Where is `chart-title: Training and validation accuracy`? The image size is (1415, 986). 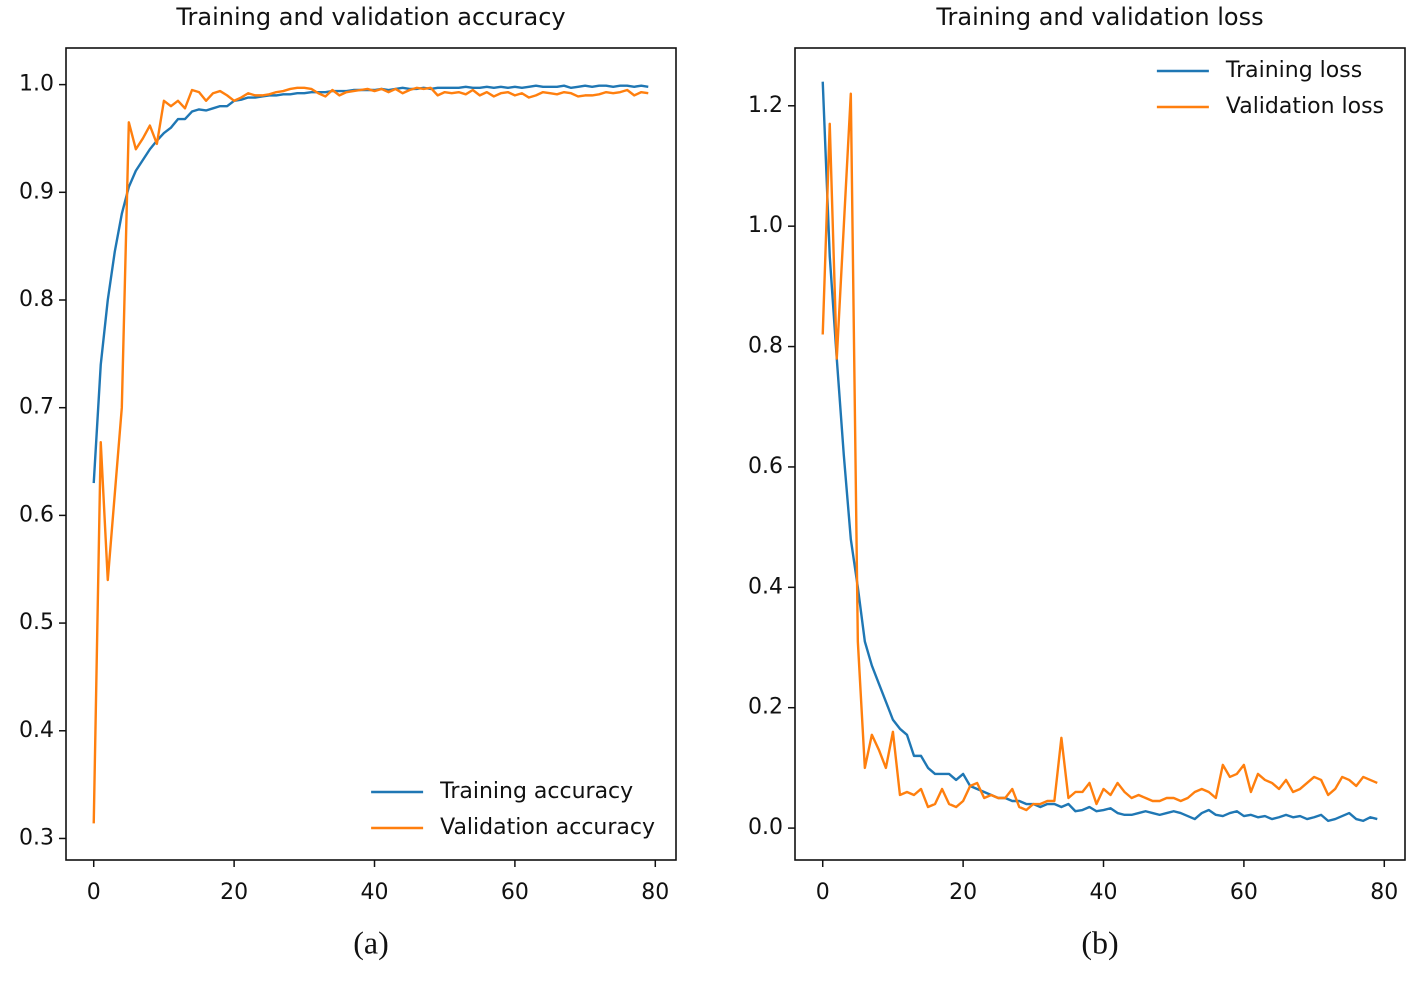 chart-title: Training and validation accuracy is located at coordinates (370, 17).